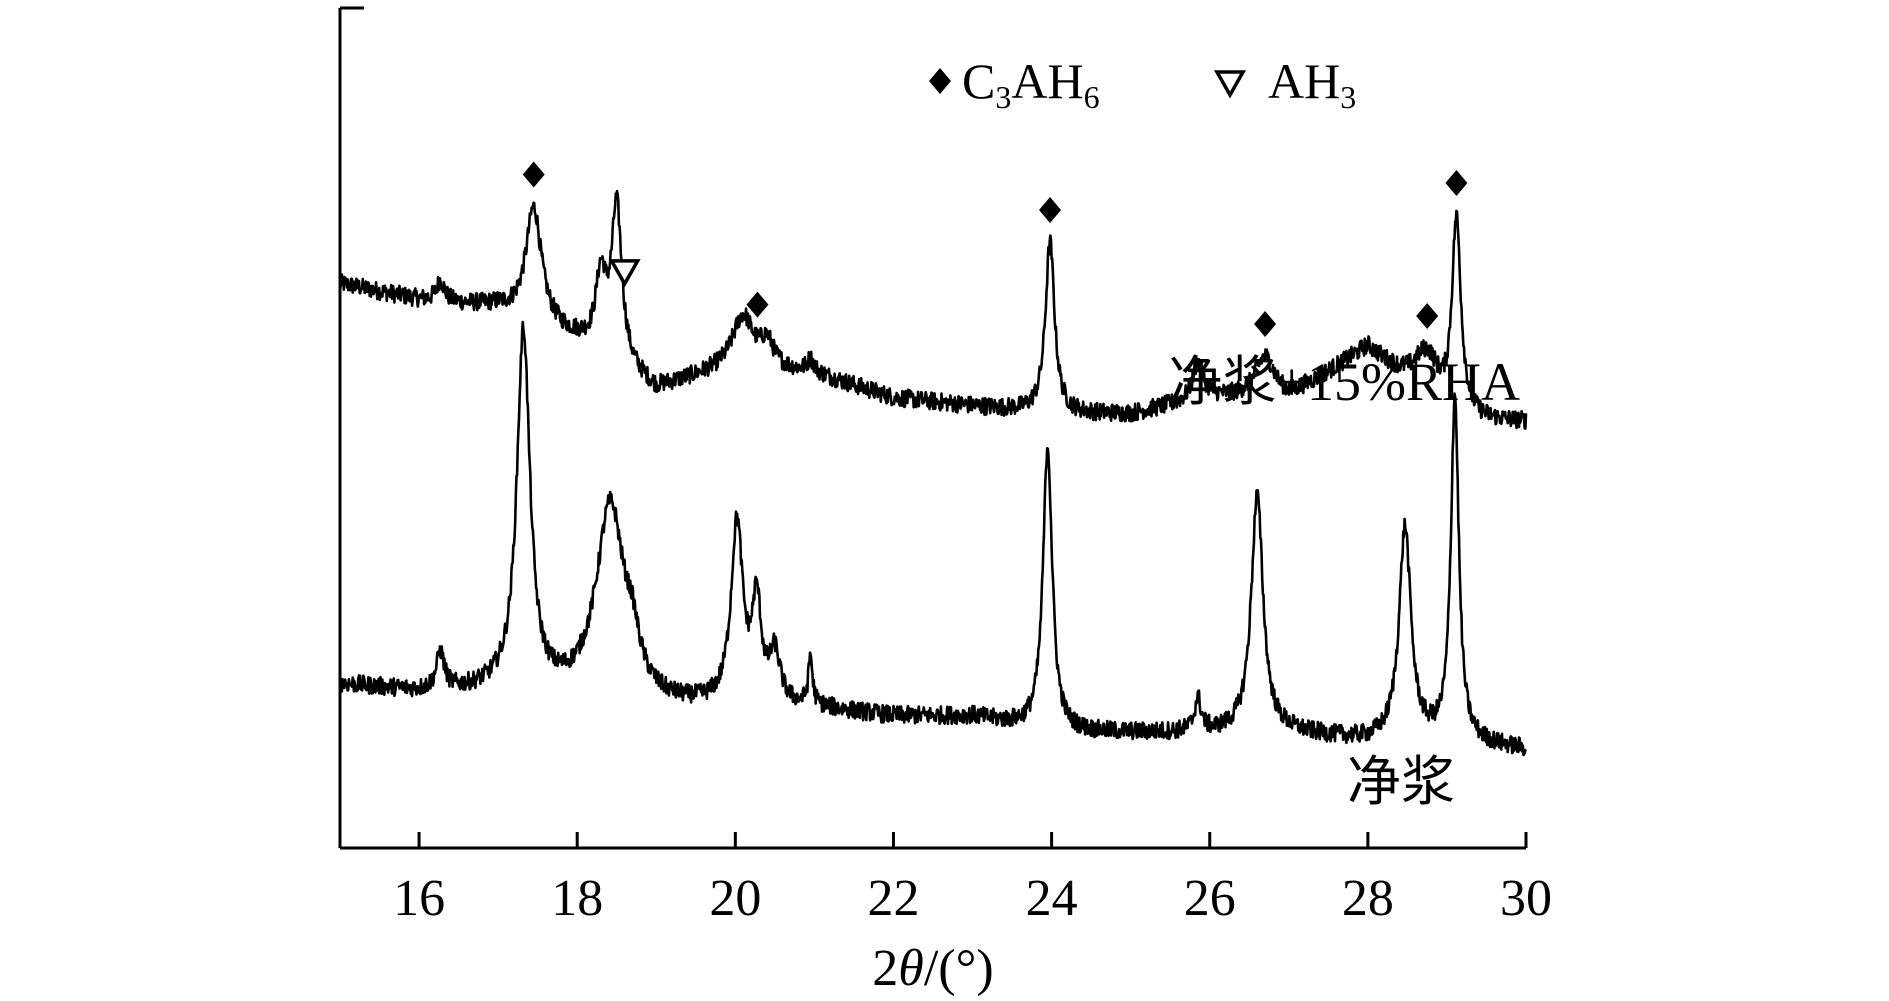  What do you see at coordinates (1210, 898) in the screenshot?
I see `x-tick-label: 26` at bounding box center [1210, 898].